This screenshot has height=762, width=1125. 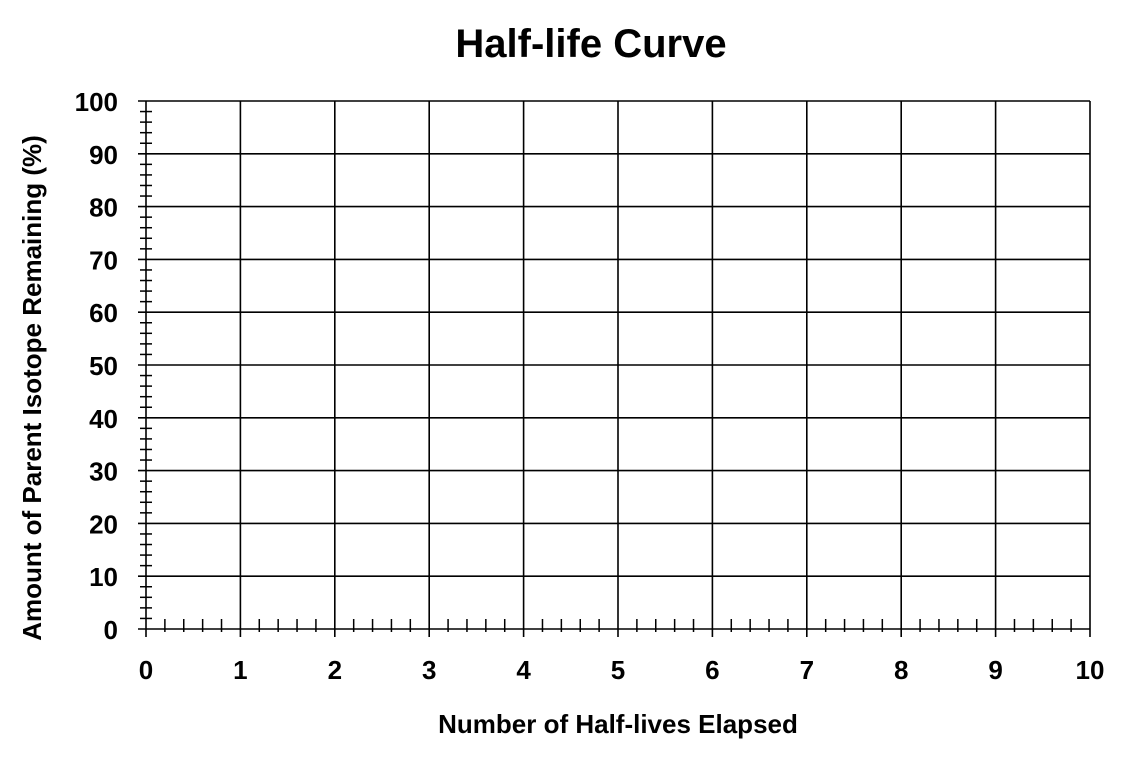 I want to click on y-tick-label: 10, so click(x=103, y=577).